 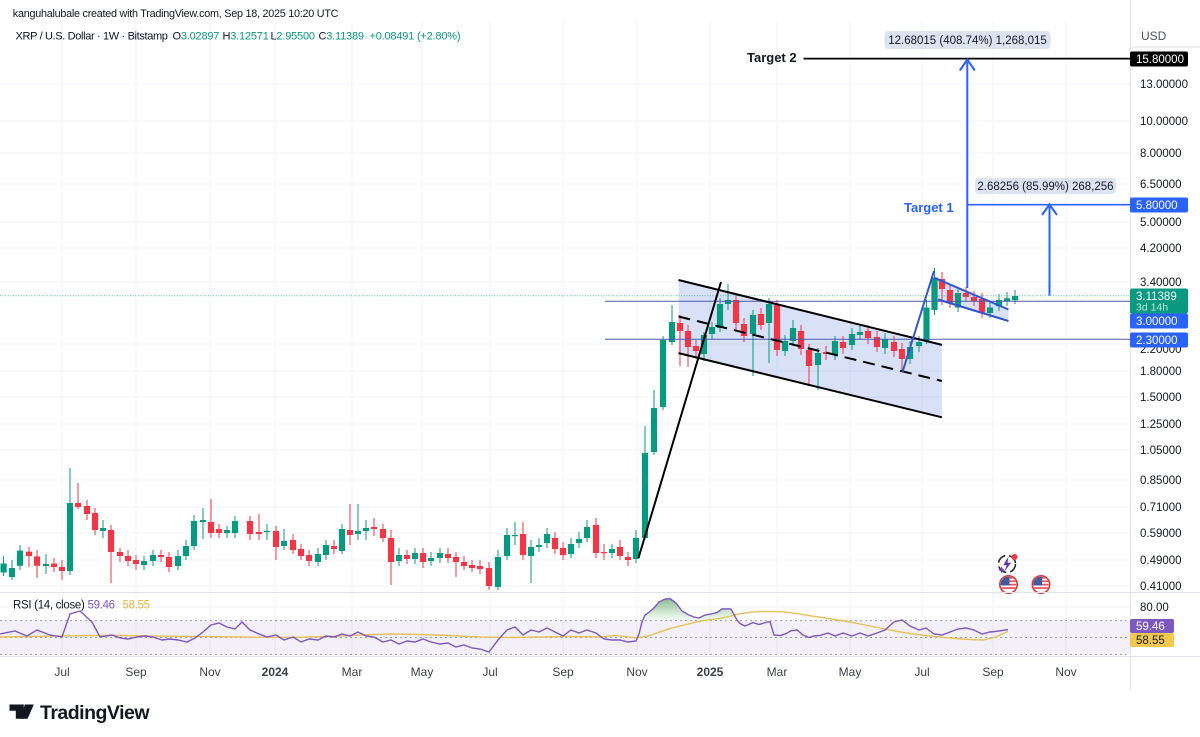 What do you see at coordinates (1161, 508) in the screenshot?
I see `svg-text: 0.71000` at bounding box center [1161, 508].